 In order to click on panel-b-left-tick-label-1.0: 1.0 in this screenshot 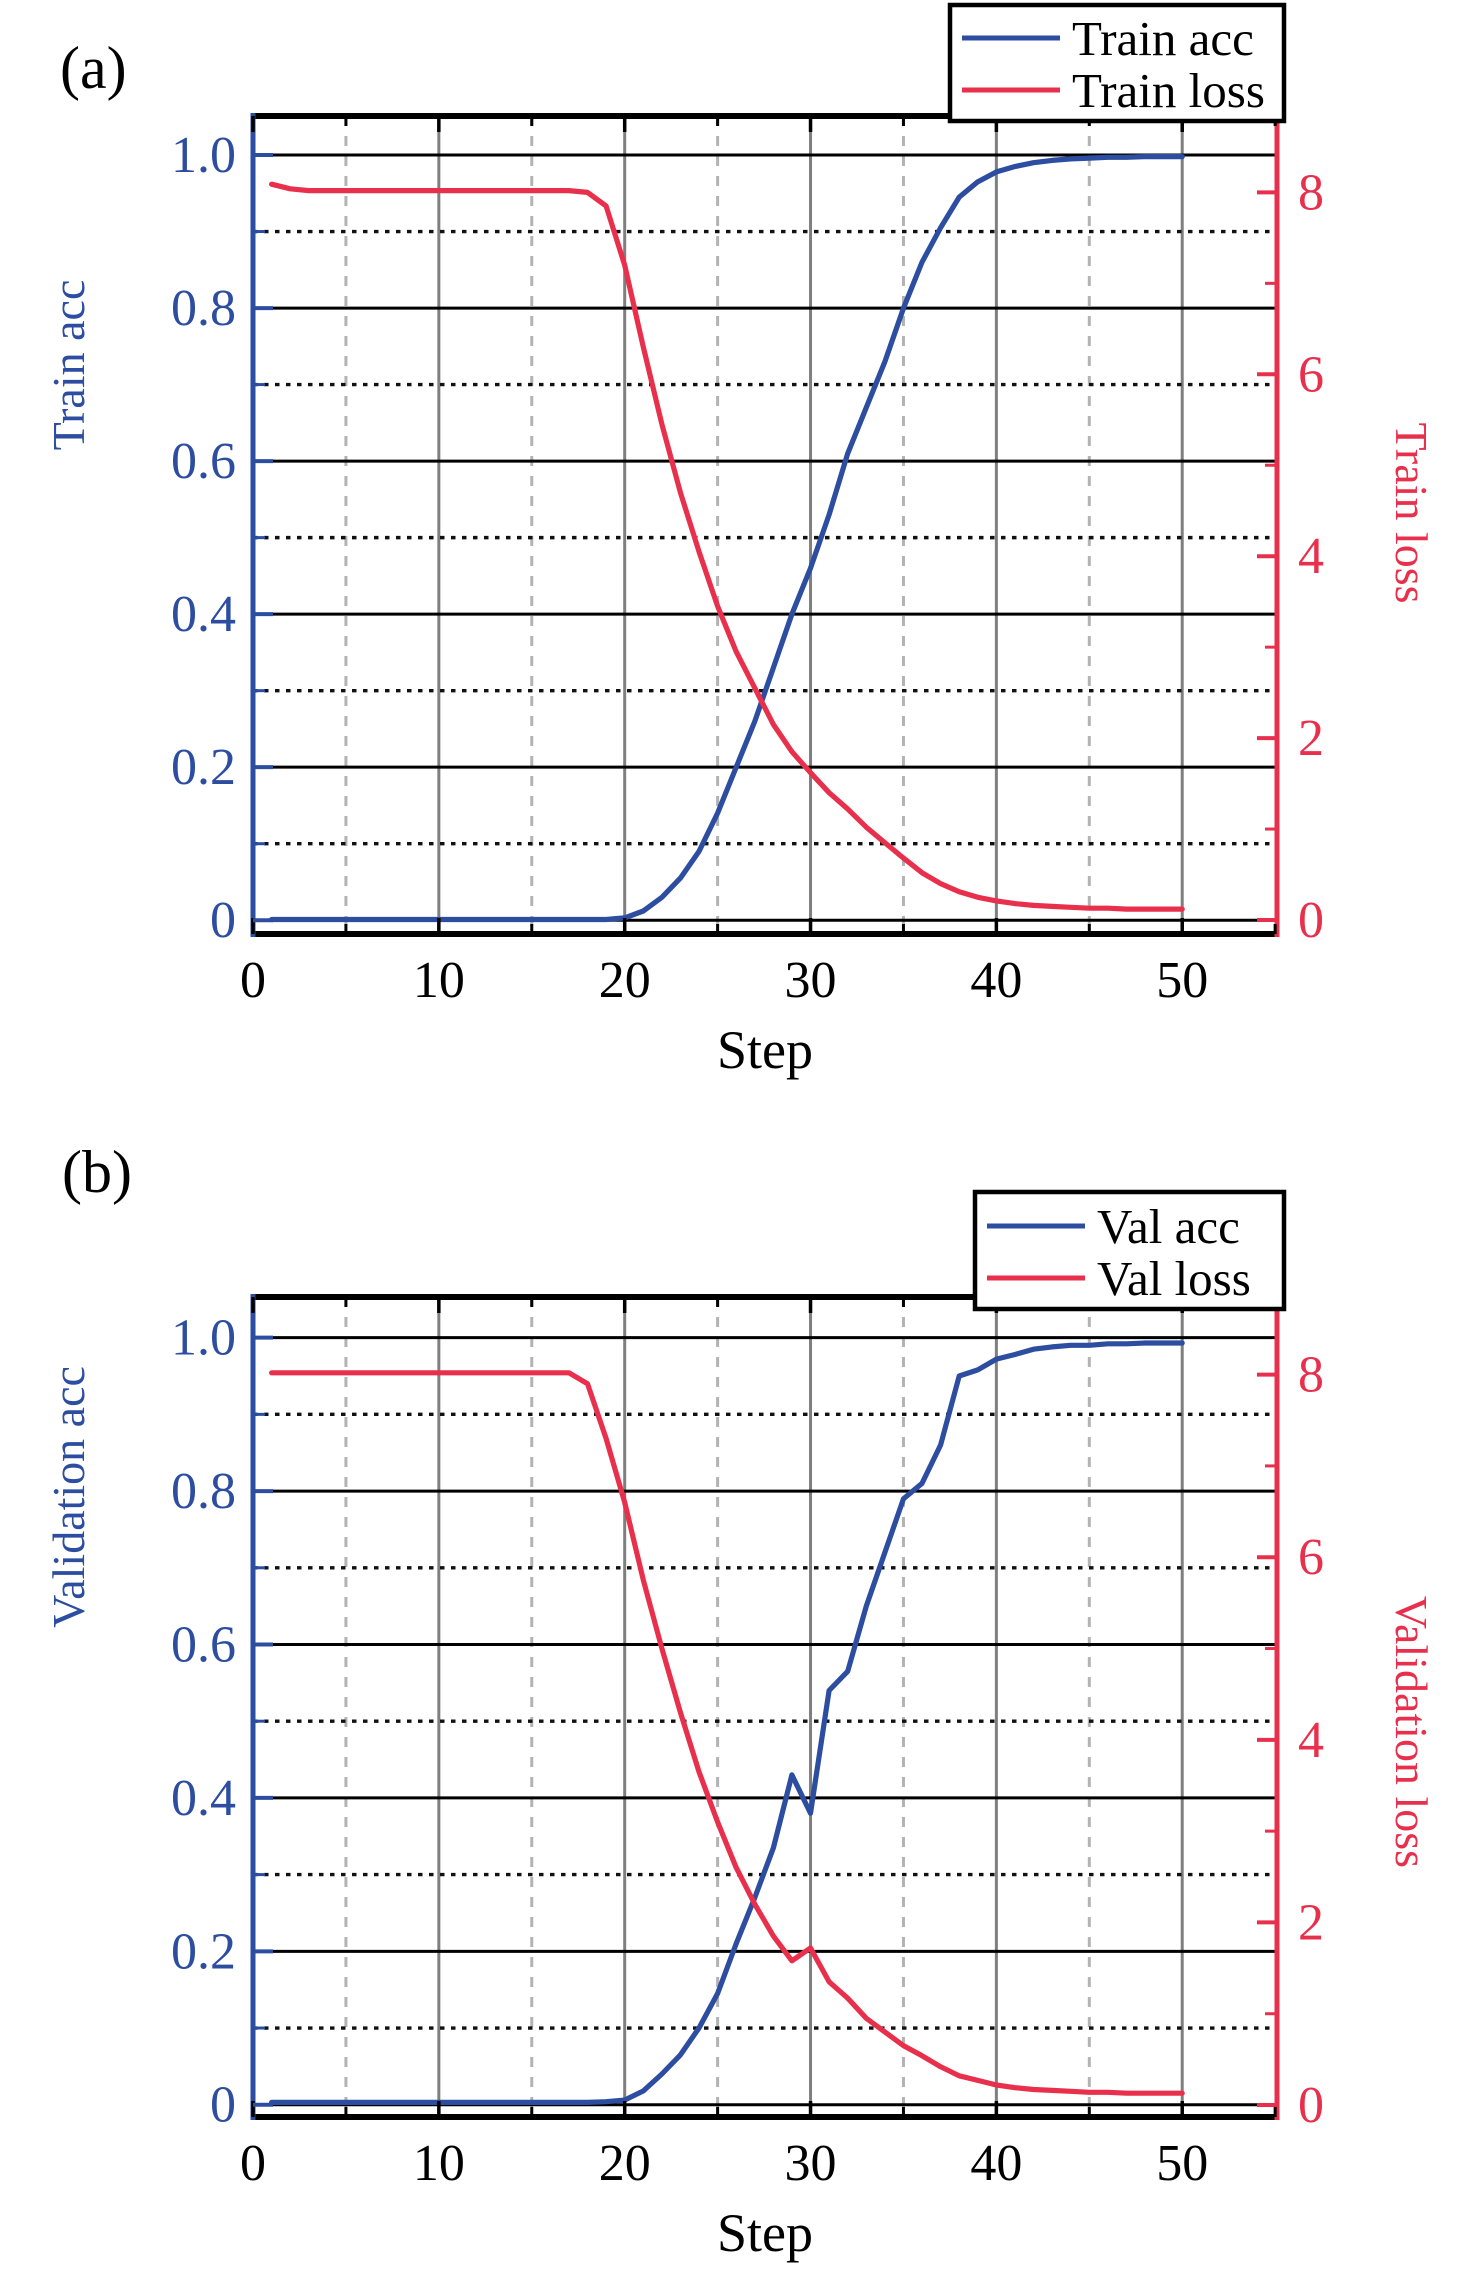, I will do `click(203, 1338)`.